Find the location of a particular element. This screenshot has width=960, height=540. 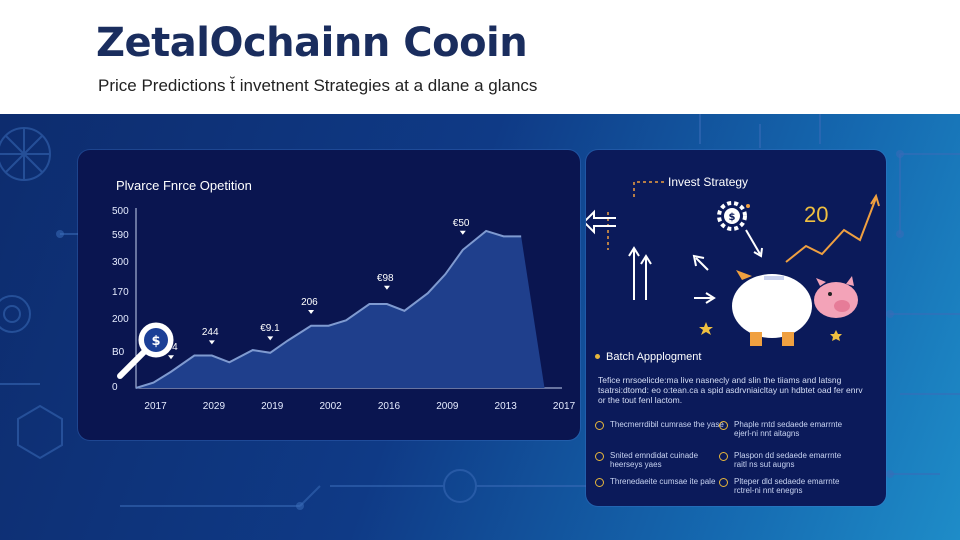

y-tick-label: 200 is located at coordinates (120, 320).